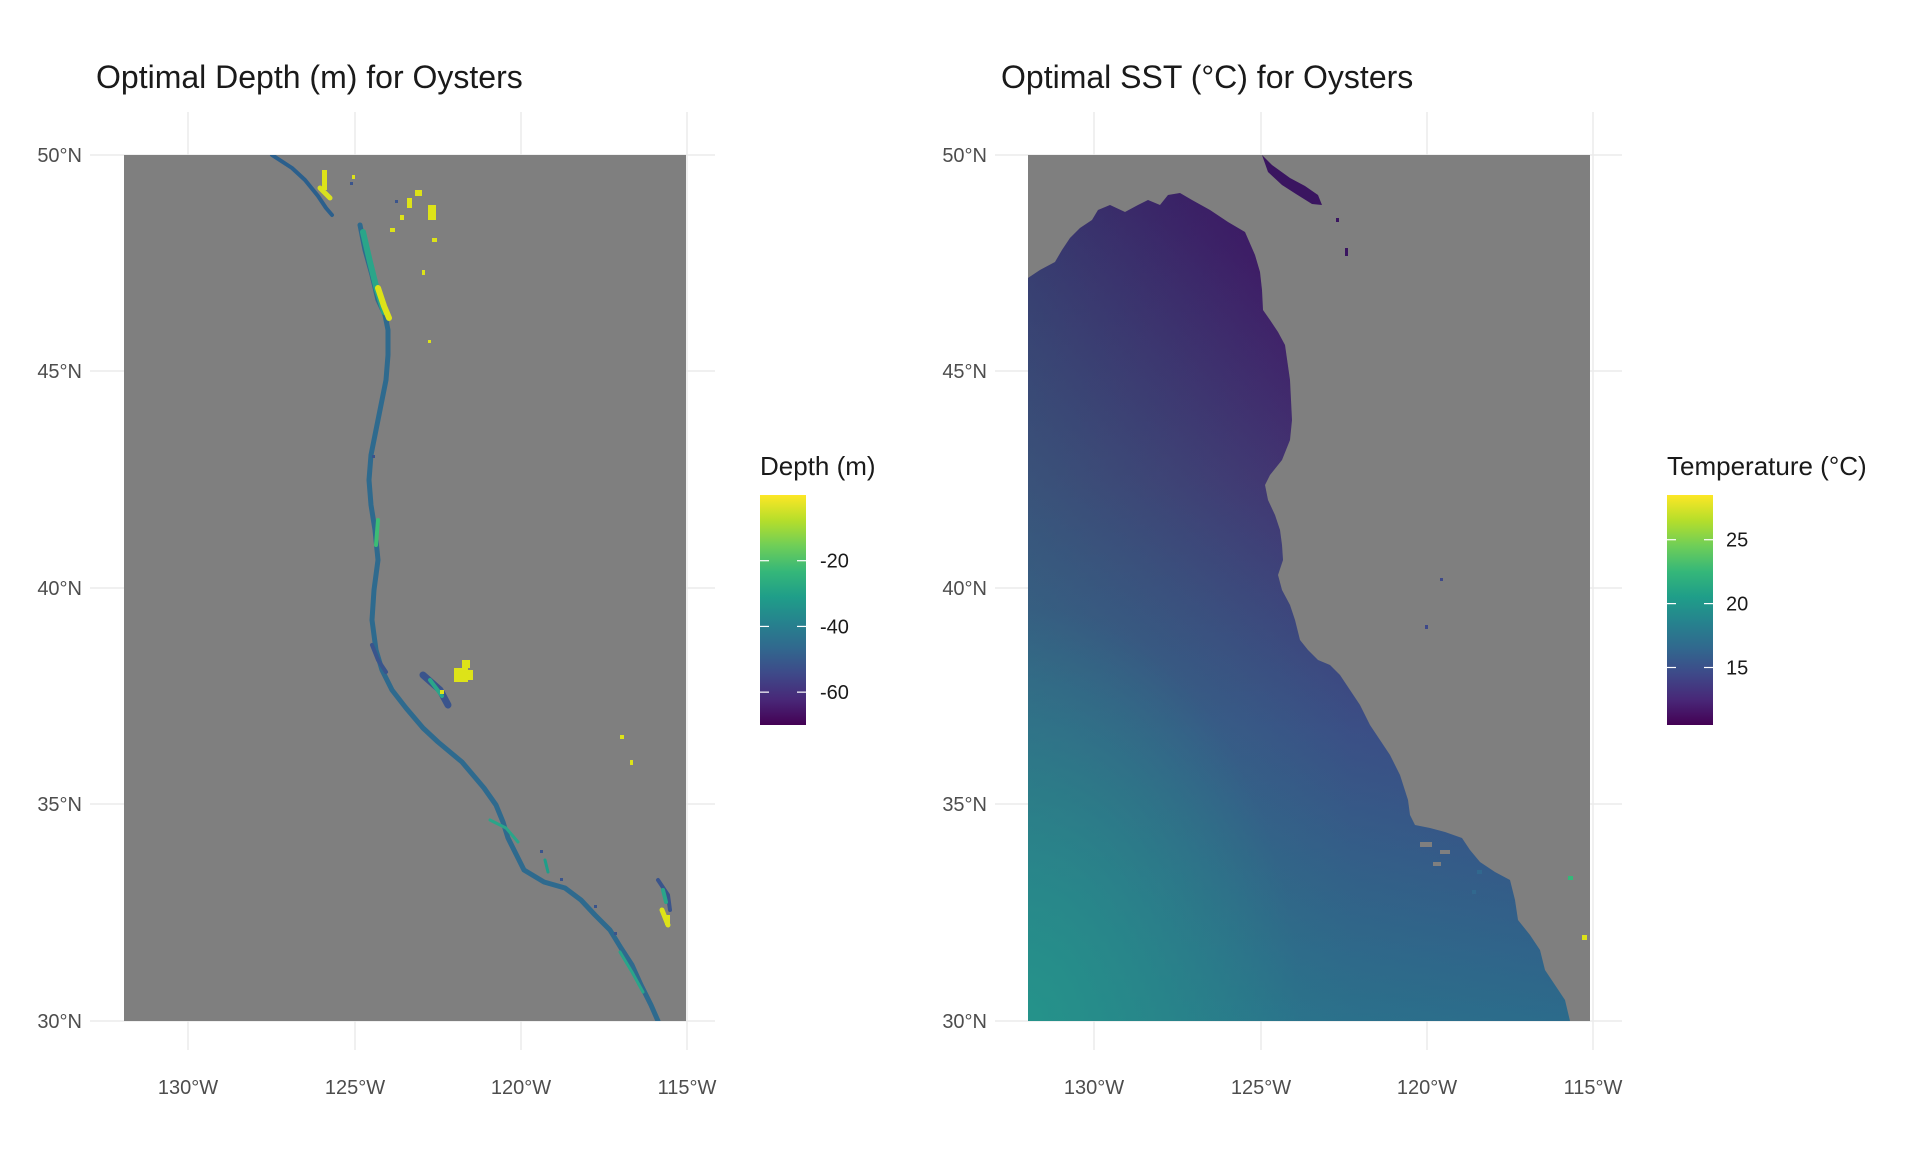 The height and width of the screenshot is (1152, 1920). What do you see at coordinates (1737, 669) in the screenshot?
I see `legend-tick-label: 15` at bounding box center [1737, 669].